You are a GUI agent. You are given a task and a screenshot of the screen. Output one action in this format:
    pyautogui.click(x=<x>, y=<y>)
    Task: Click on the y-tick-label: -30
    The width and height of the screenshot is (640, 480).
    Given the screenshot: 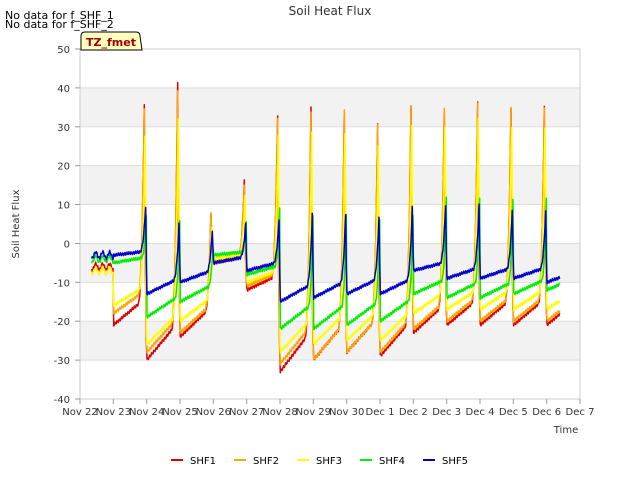 What is the action you would take?
    pyautogui.click(x=62, y=361)
    